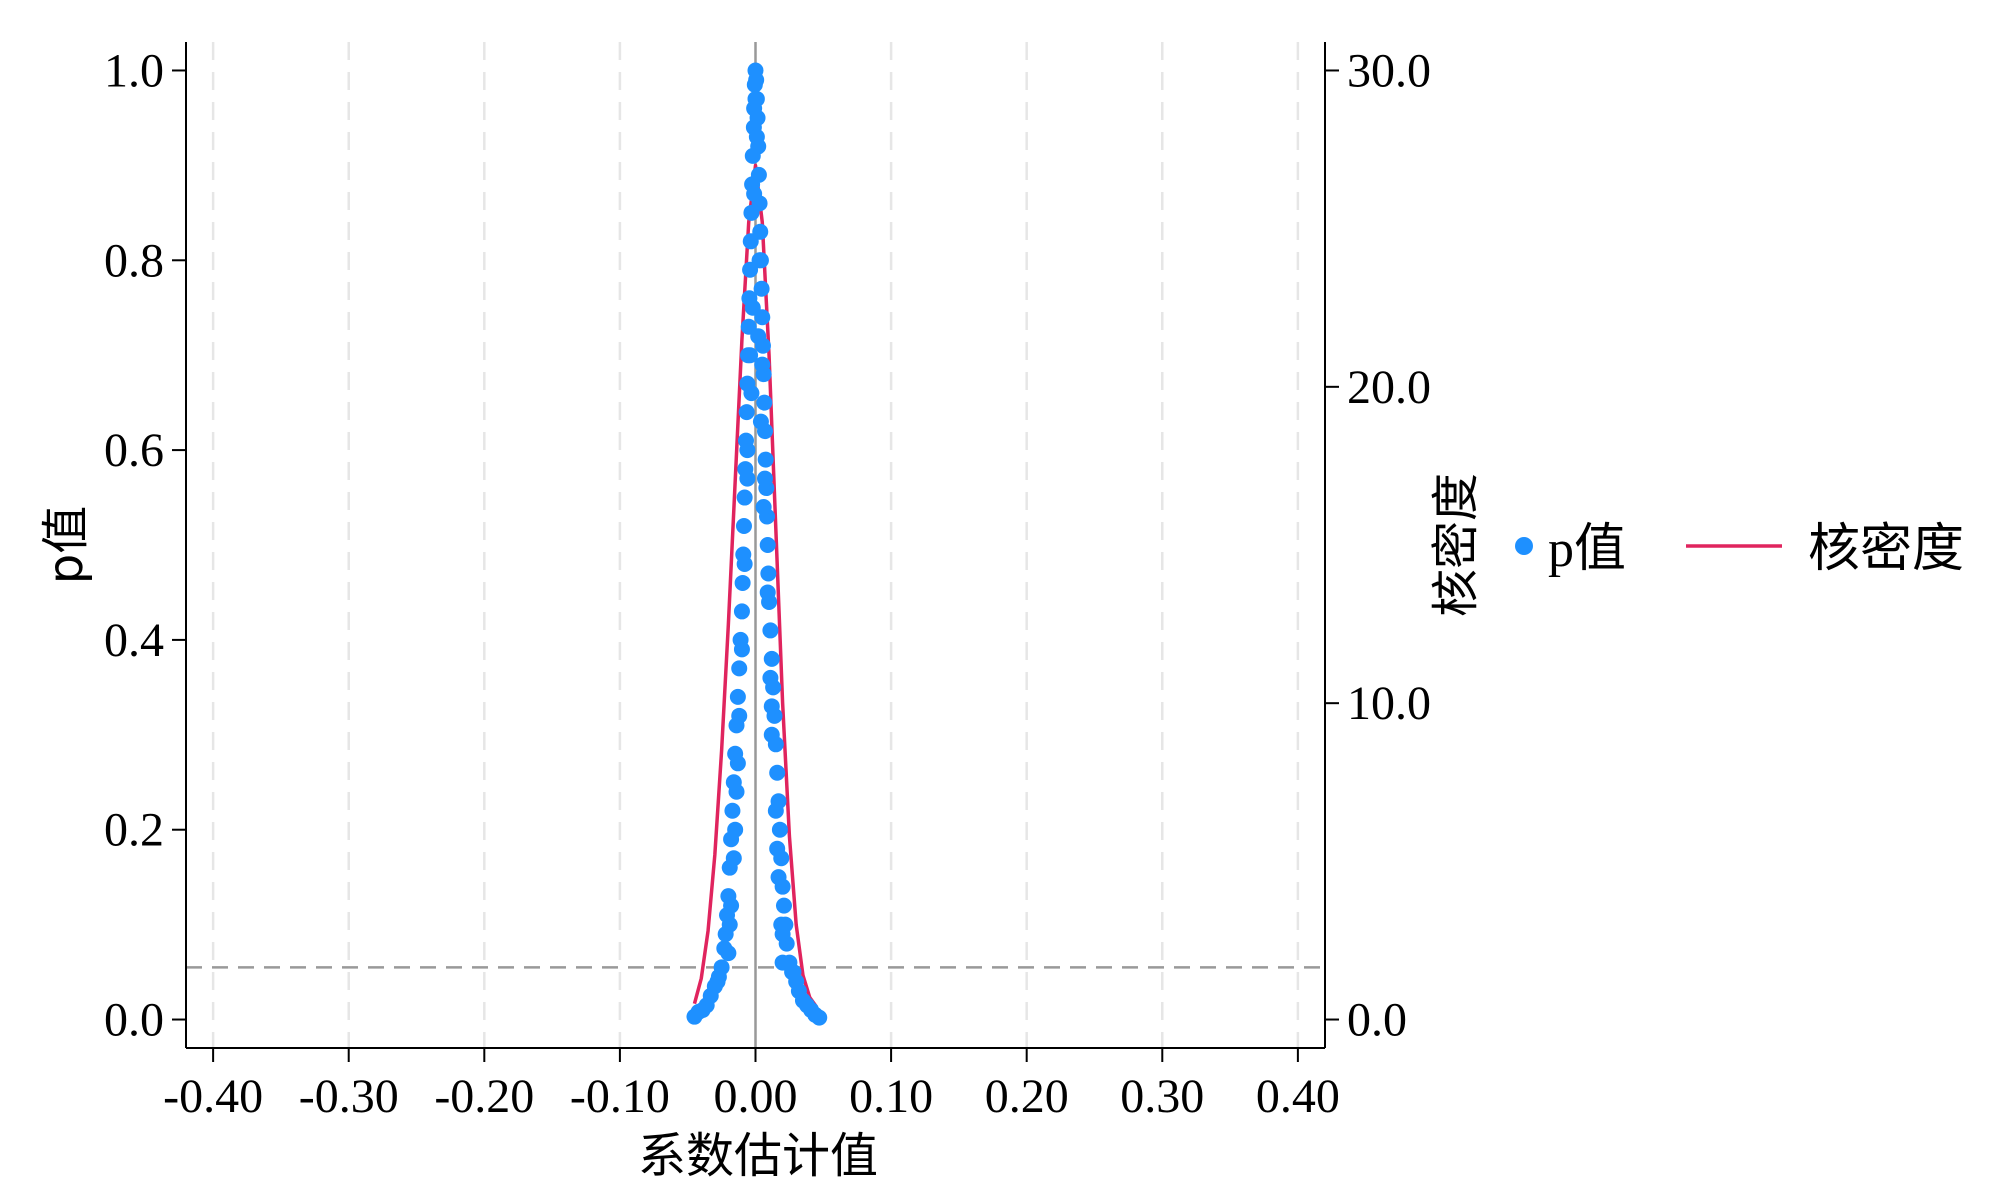 The height and width of the screenshot is (1199, 2000). Describe the element at coordinates (1389, 70) in the screenshot. I see `y-right-tick-label-3: 30.0` at that location.